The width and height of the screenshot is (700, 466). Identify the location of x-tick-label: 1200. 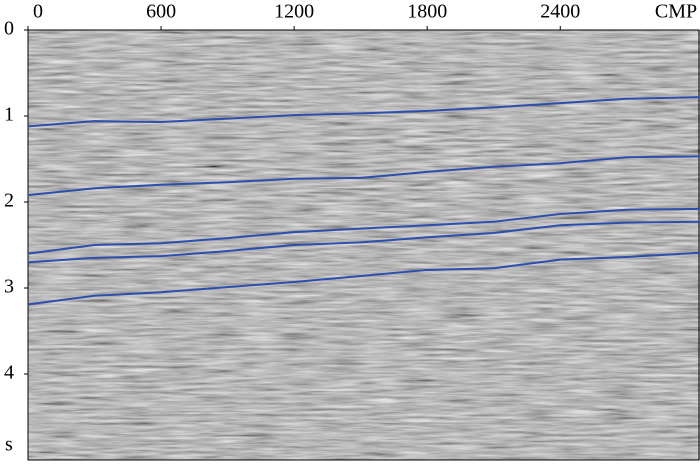
(294, 12).